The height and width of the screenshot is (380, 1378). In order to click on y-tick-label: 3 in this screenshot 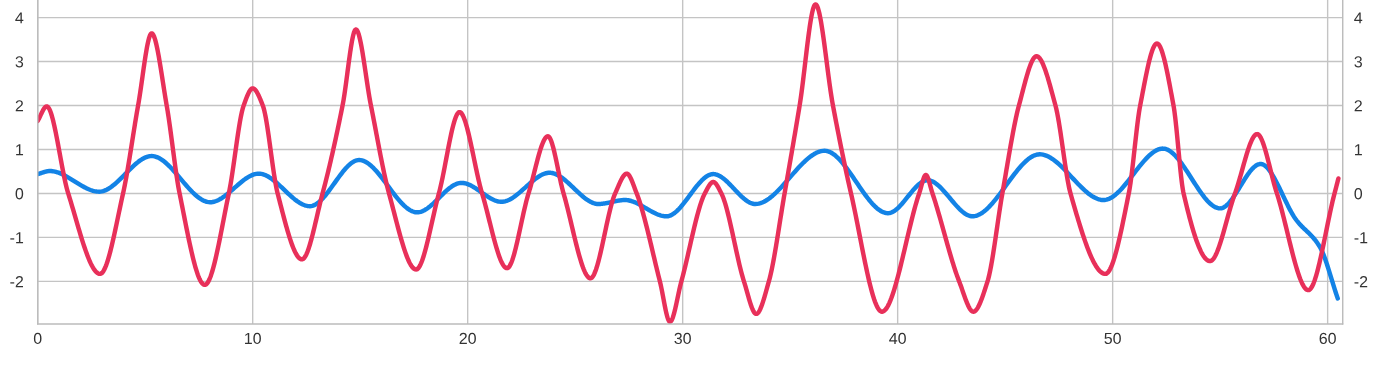, I will do `click(19, 62)`.